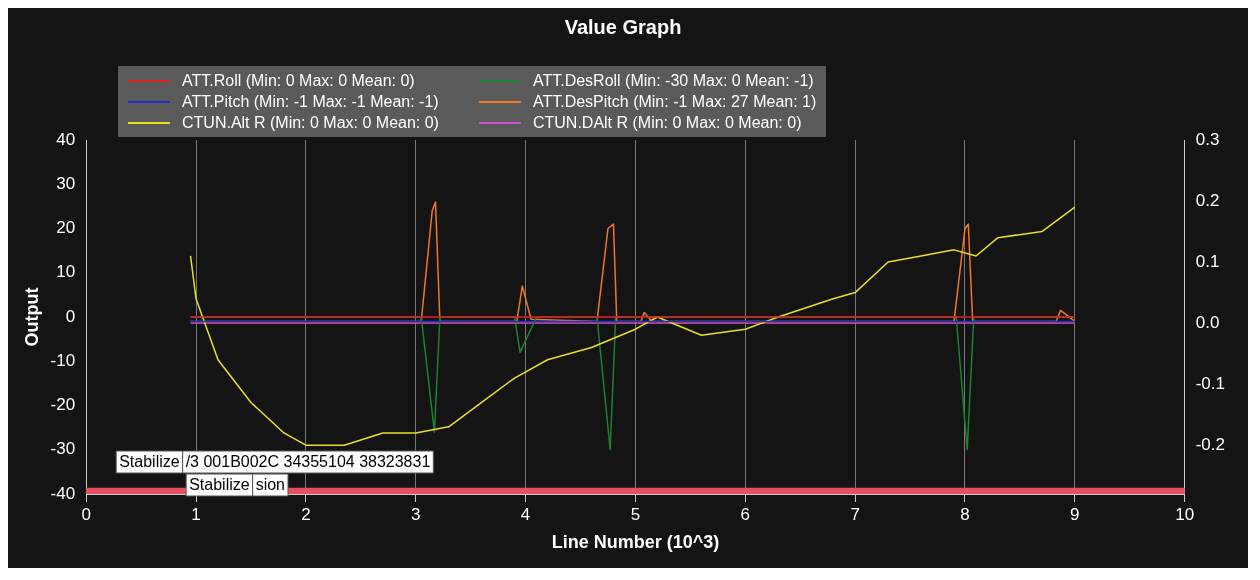 The width and height of the screenshot is (1260, 580). Describe the element at coordinates (1207, 139) in the screenshot. I see `y2-tick-label: 0.3` at that location.